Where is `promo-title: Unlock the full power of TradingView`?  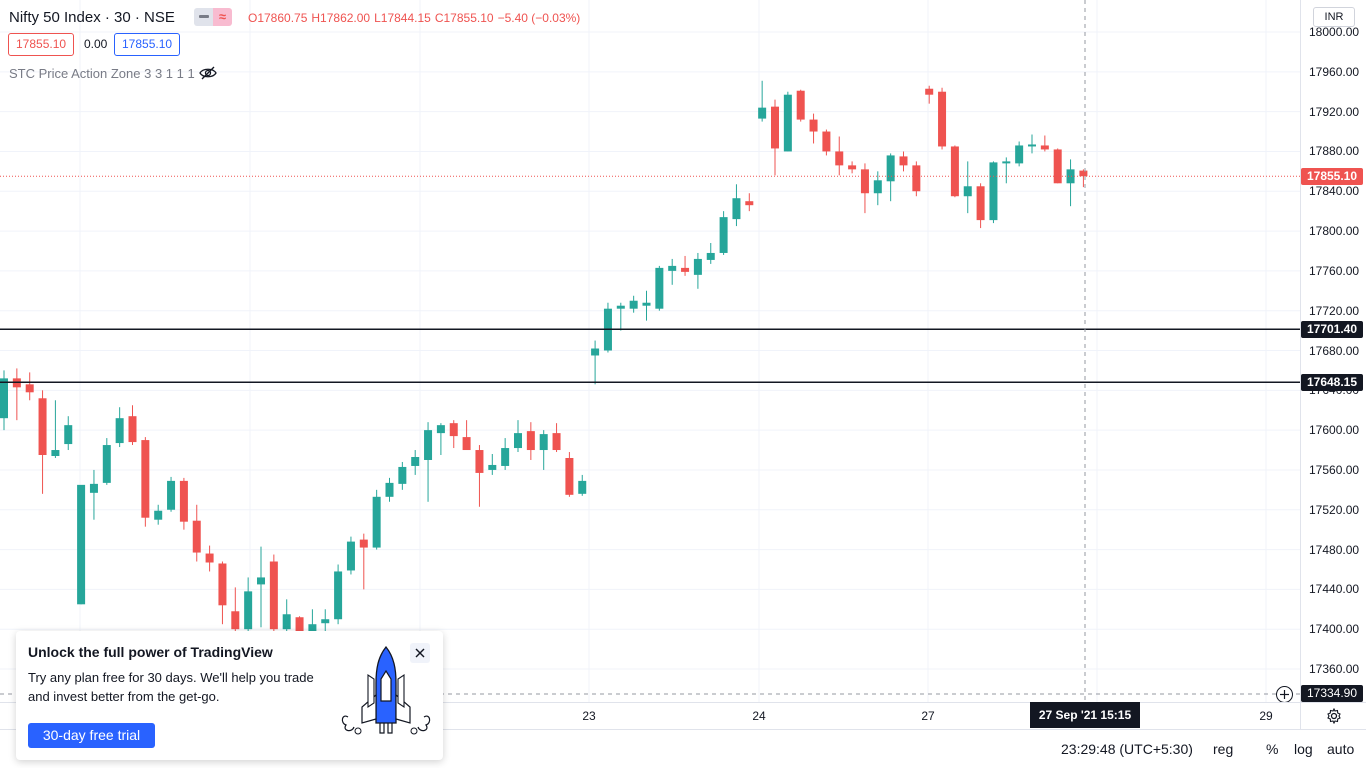
promo-title: Unlock the full power of TradingView is located at coordinates (150, 652).